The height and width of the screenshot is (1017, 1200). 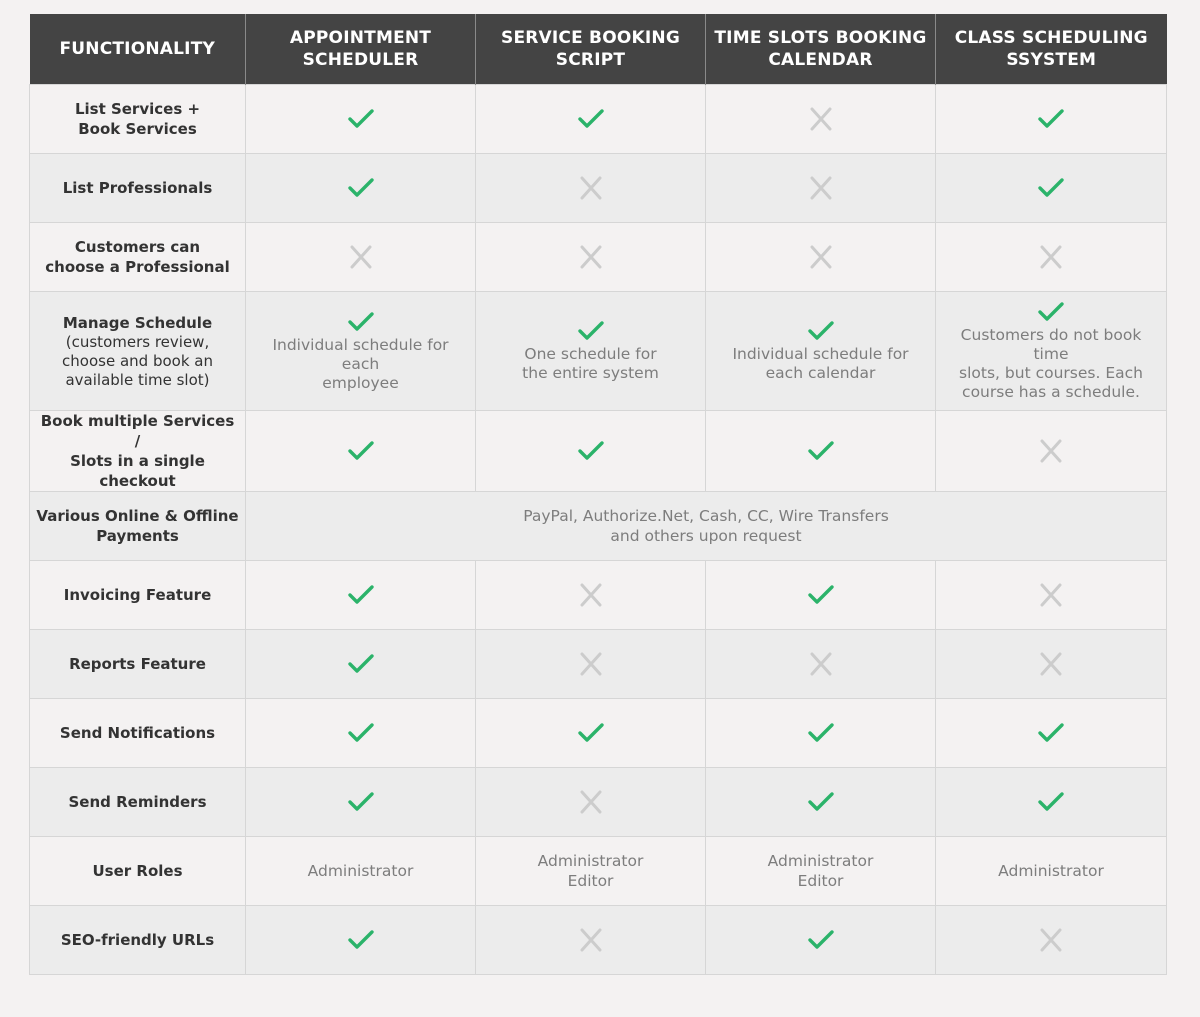 I want to click on table-row: Invoicing Feature, so click(x=598, y=595).